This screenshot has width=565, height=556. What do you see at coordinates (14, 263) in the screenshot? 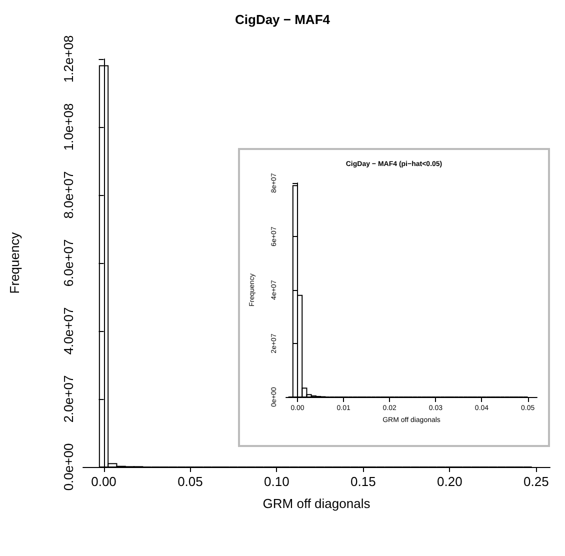
I see `y-axis-title: Frequency` at bounding box center [14, 263].